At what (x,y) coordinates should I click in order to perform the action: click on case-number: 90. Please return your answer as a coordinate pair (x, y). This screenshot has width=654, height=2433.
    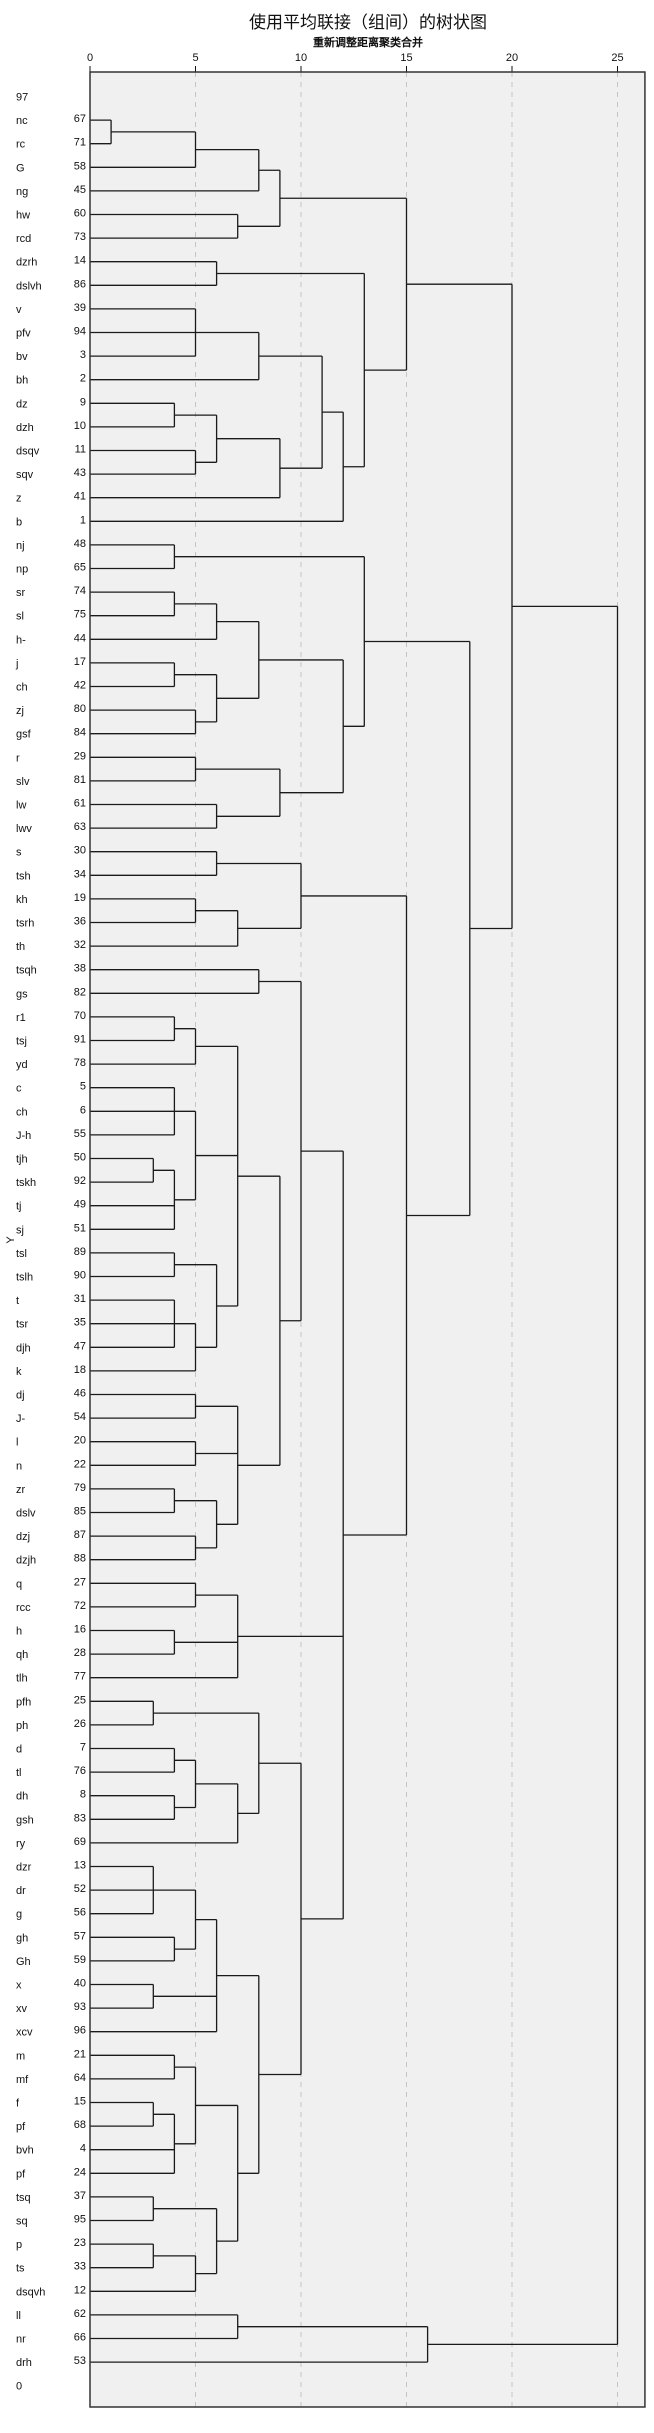
    Looking at the image, I should click on (80, 1276).